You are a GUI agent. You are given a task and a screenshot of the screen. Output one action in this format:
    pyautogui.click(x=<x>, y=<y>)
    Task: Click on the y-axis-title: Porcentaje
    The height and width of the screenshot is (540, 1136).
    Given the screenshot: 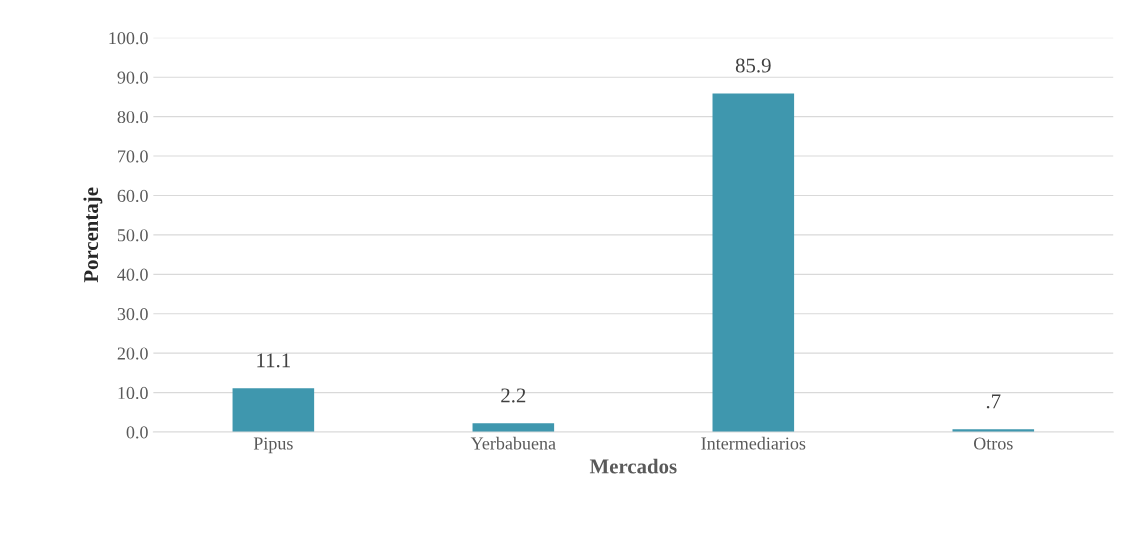 What is the action you would take?
    pyautogui.click(x=93, y=235)
    